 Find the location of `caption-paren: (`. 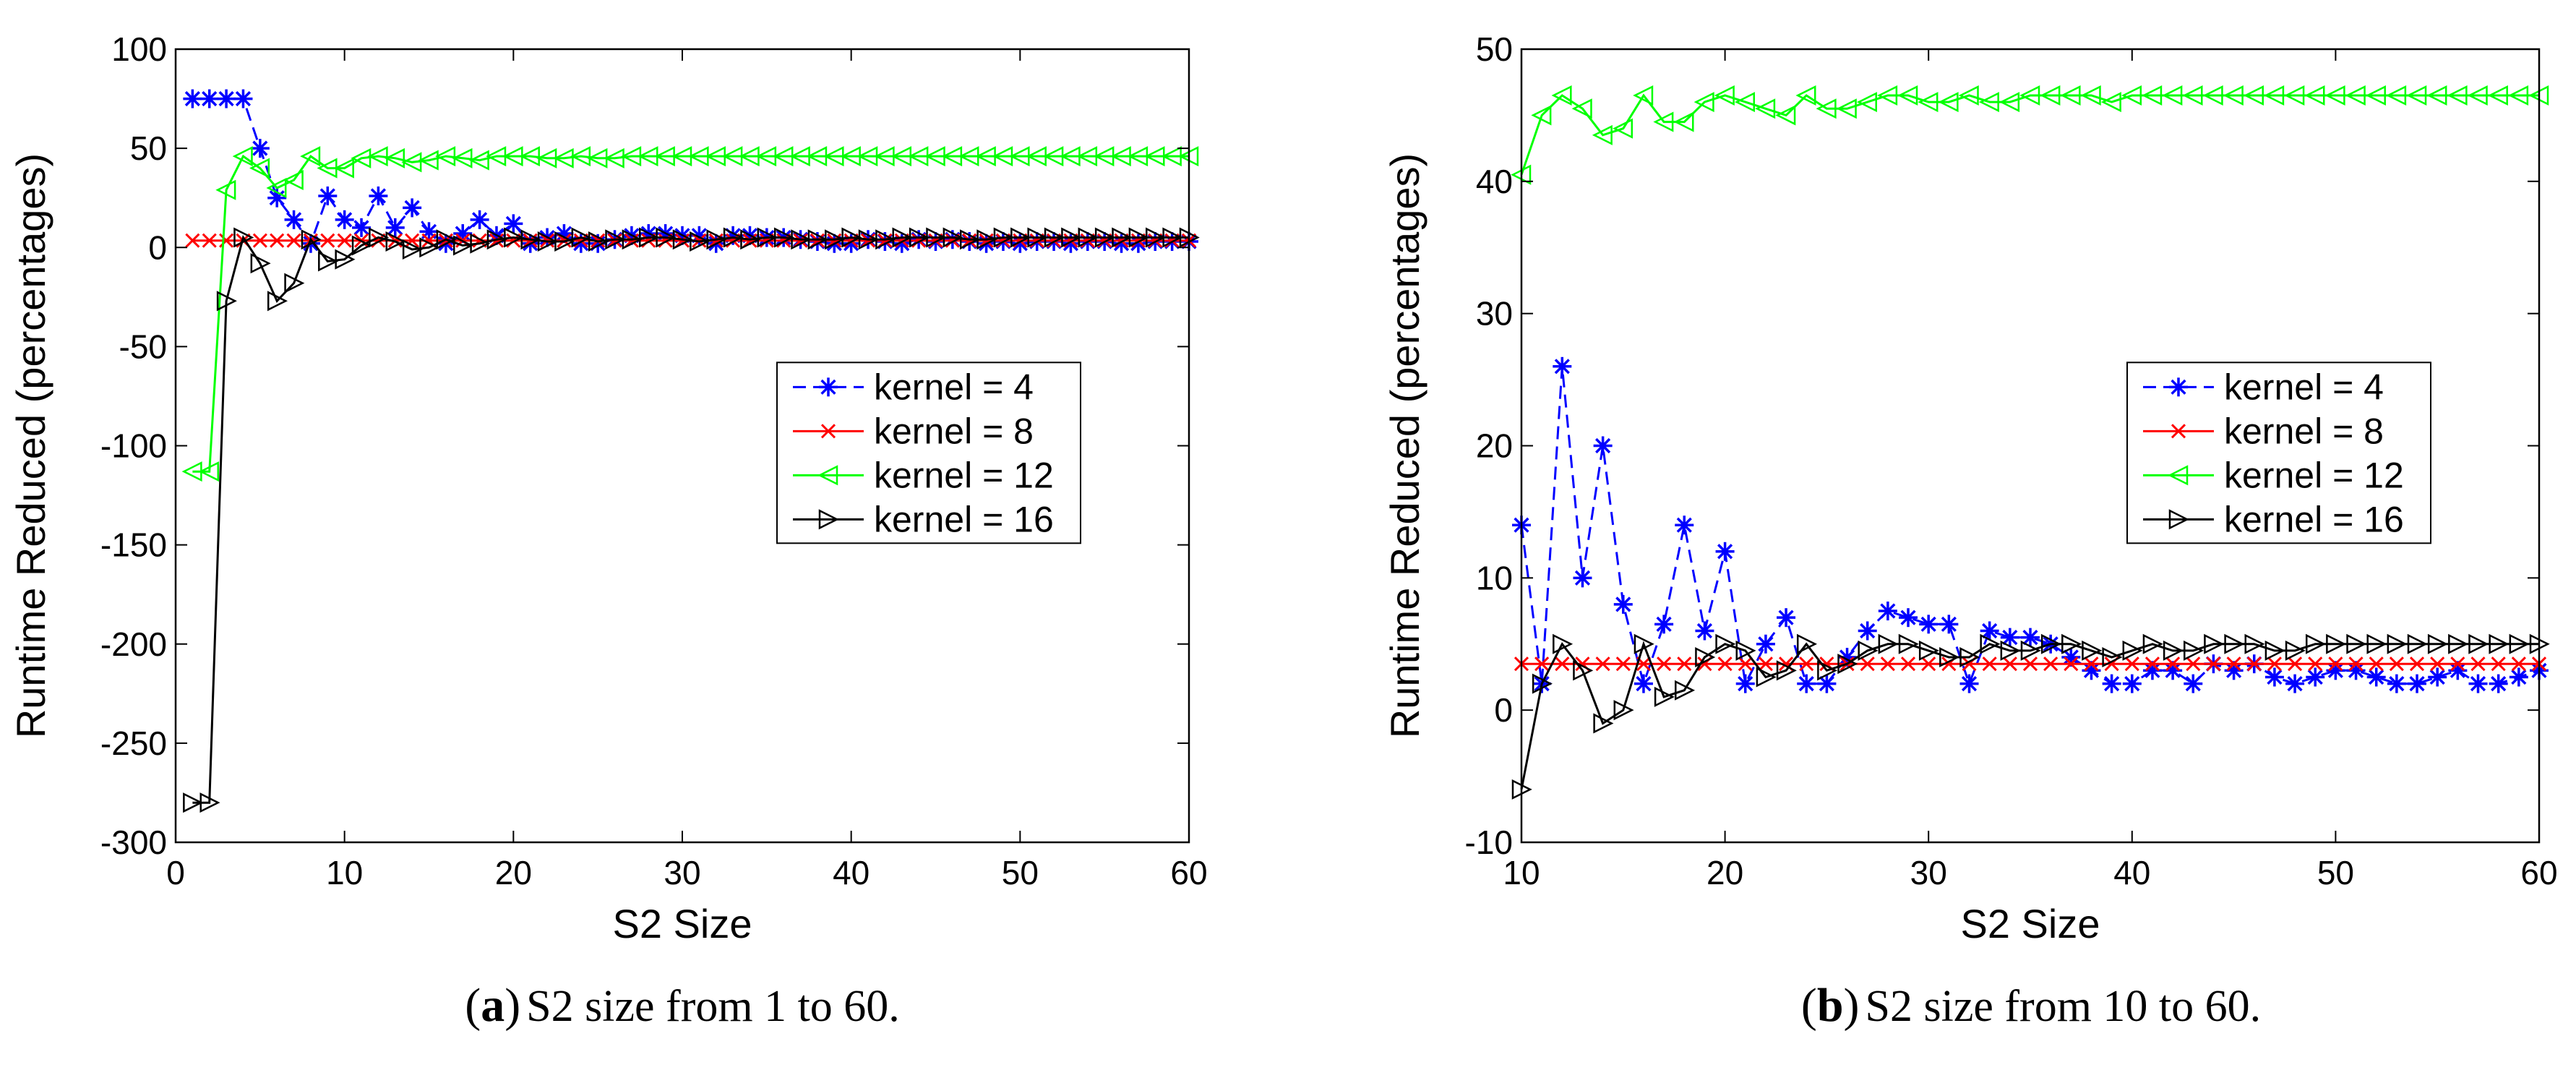

caption-paren: ( is located at coordinates (473, 1006).